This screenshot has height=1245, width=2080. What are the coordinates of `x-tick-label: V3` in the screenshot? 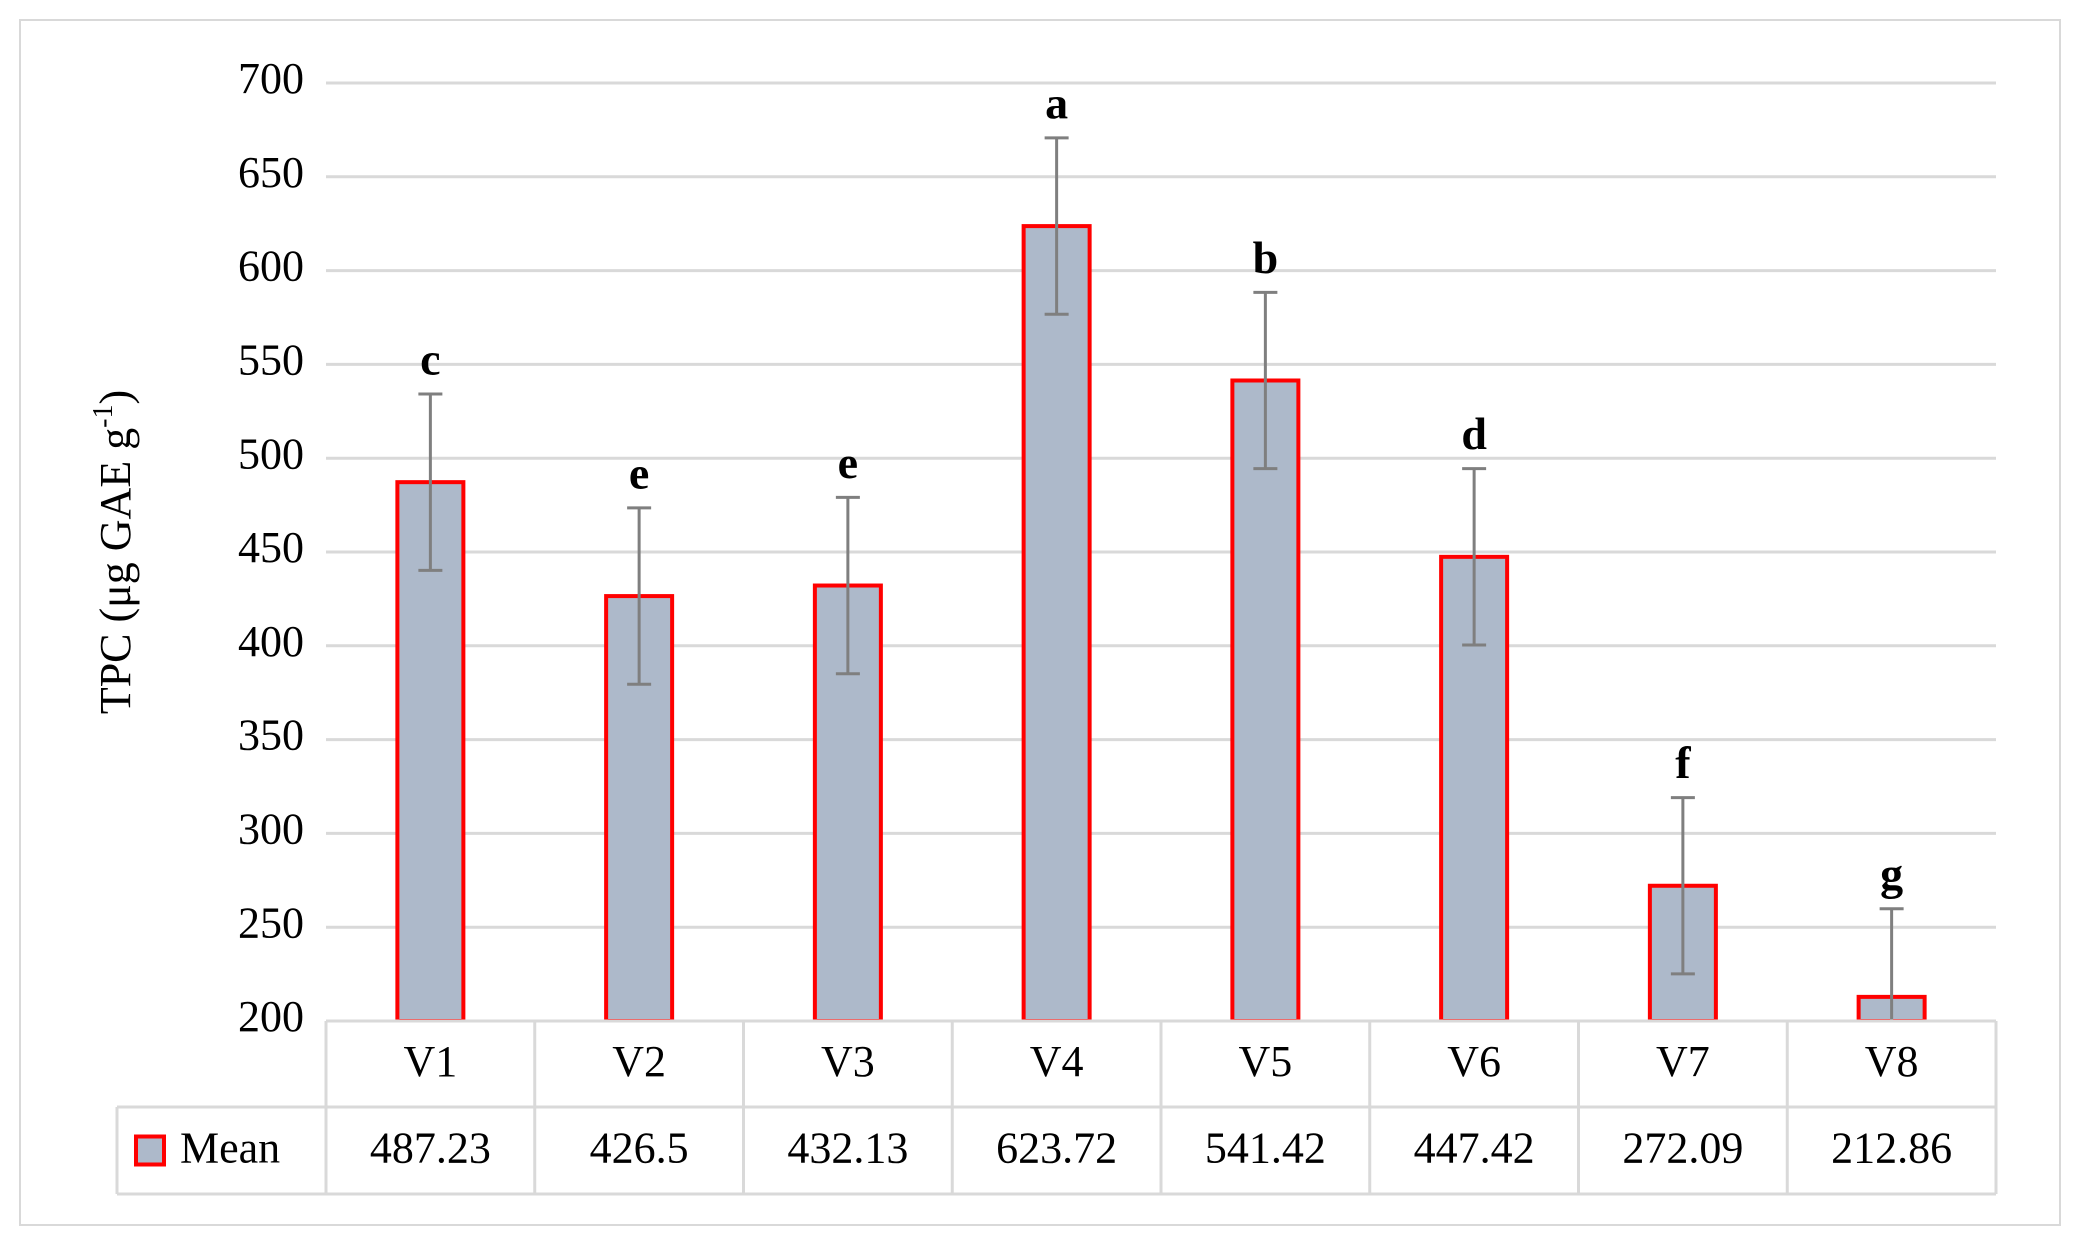 It's located at (848, 1061).